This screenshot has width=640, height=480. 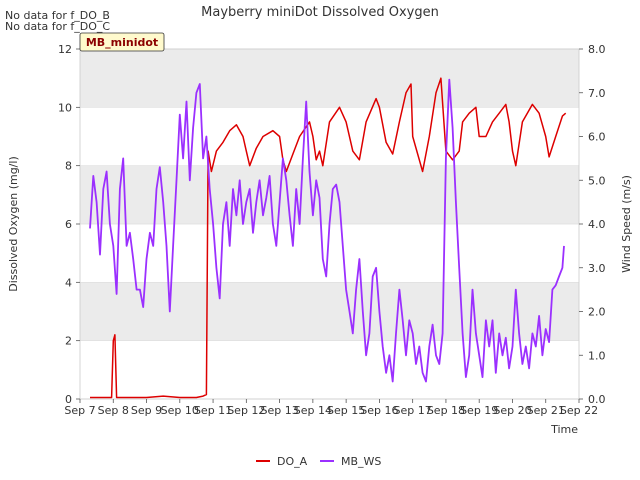 What do you see at coordinates (446, 410) in the screenshot?
I see `x-tick-label: Sep 18` at bounding box center [446, 410].